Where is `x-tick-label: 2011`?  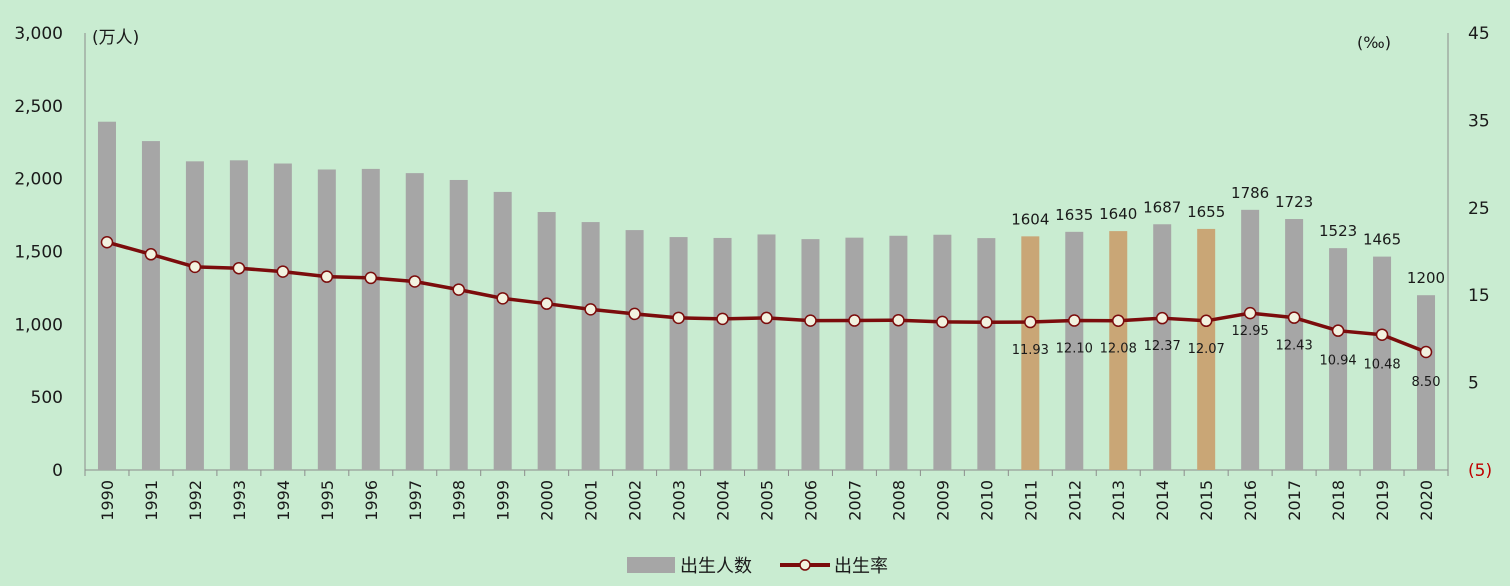
x-tick-label: 2011 is located at coordinates (1030, 500).